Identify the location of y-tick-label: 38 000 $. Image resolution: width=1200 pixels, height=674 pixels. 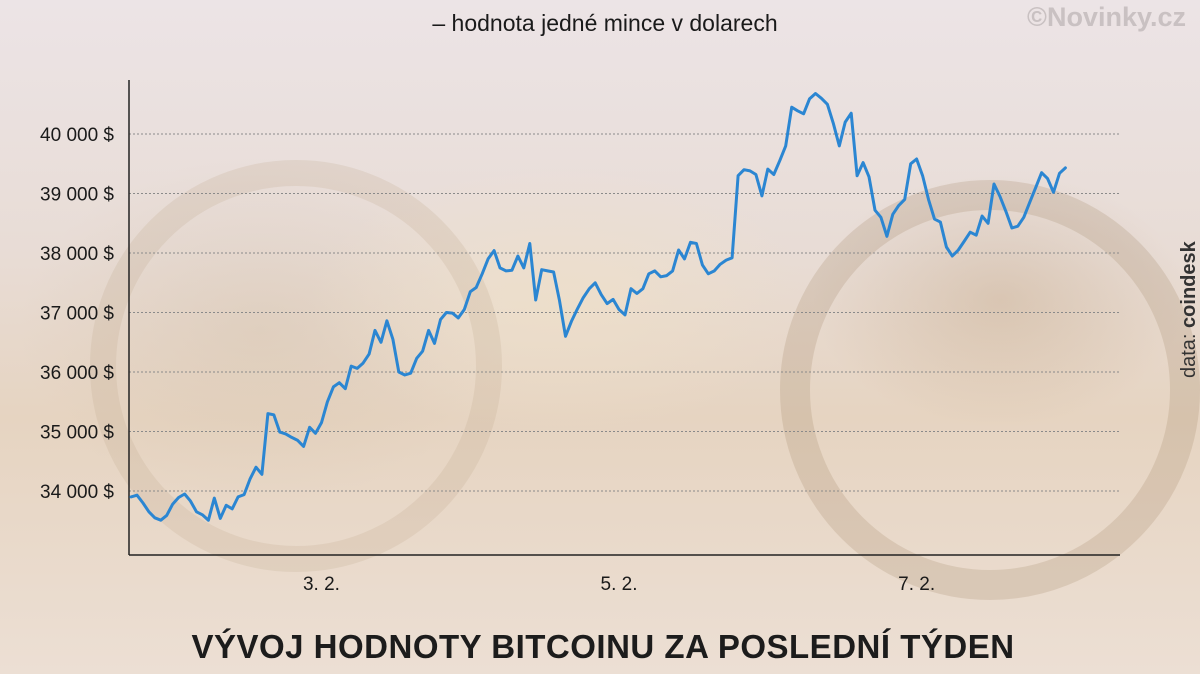
(77, 254).